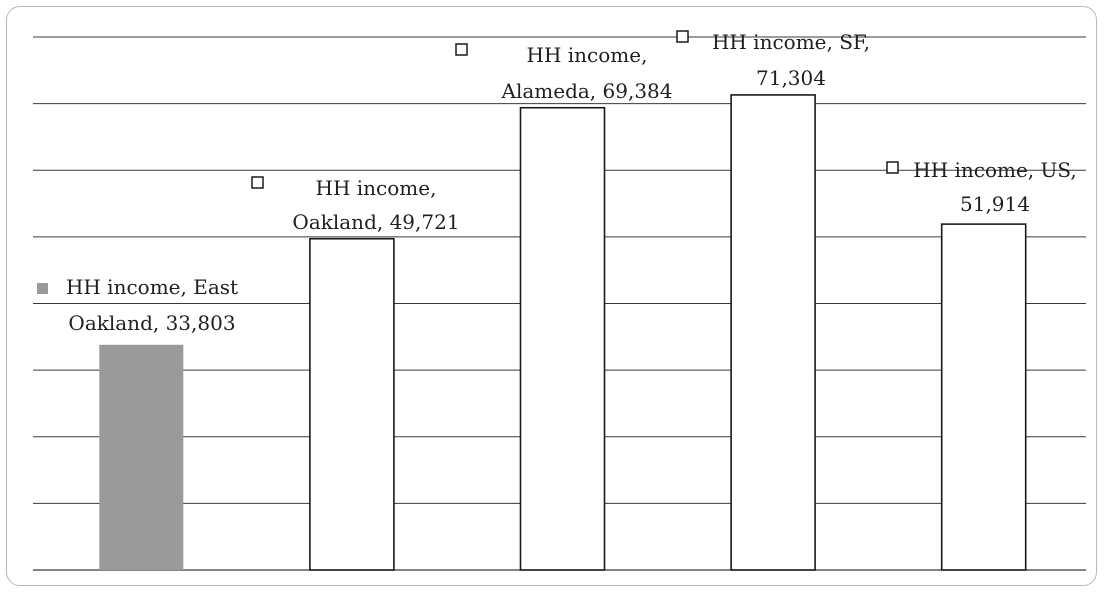 The height and width of the screenshot is (594, 1105). What do you see at coordinates (375, 222) in the screenshot?
I see `data-label-1-line-2: Oakland, 49,721` at bounding box center [375, 222].